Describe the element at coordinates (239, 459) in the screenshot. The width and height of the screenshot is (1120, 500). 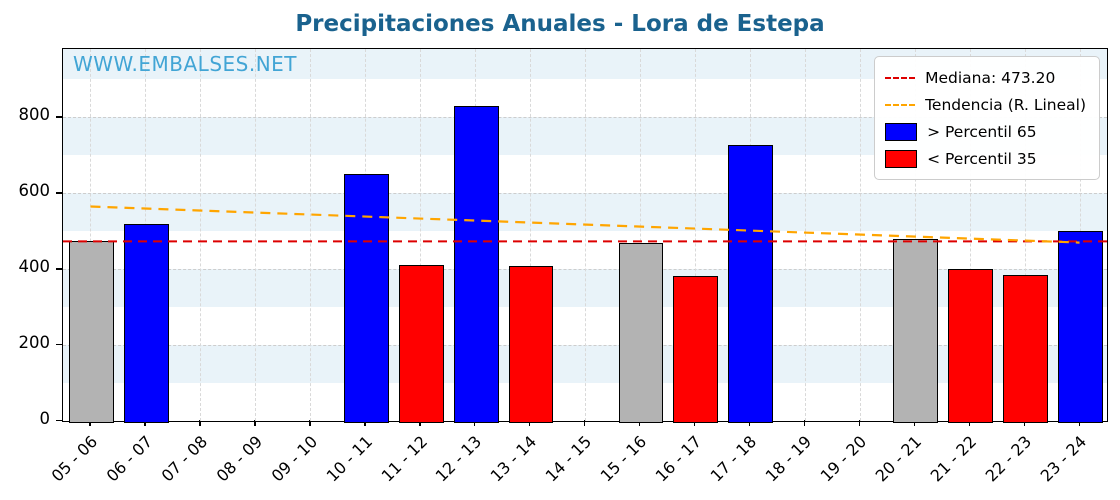
I see `x-tick-label: 08 - 09` at that location.